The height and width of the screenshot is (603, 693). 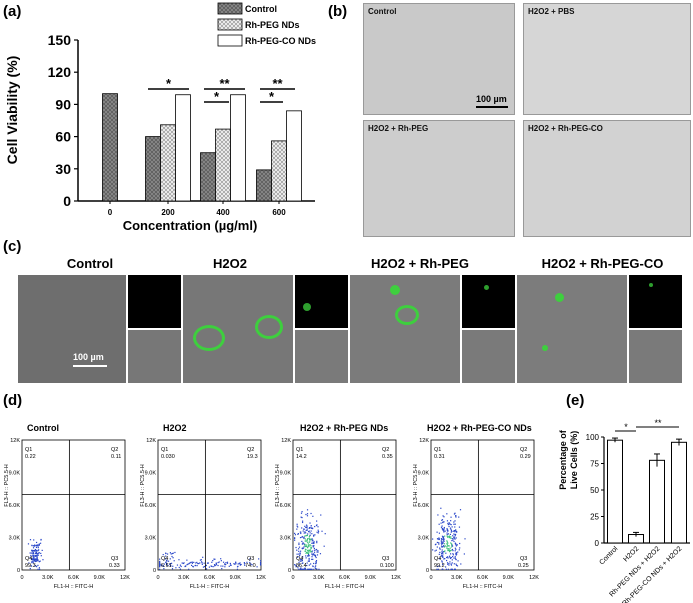 I want to click on flow-y-axis-title: FL3-H :: PC5.5-H, so click(x=416, y=485).